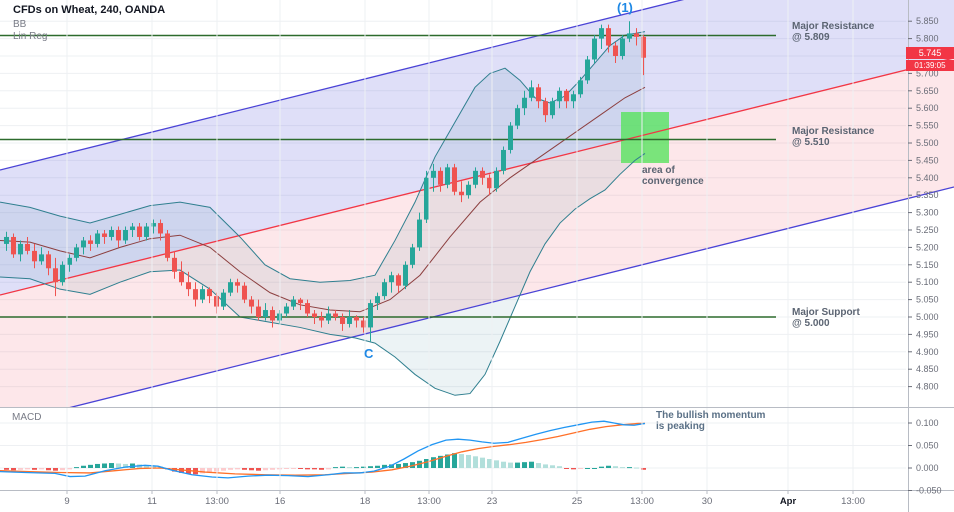 This screenshot has height=512, width=954. Describe the element at coordinates (833, 137) in the screenshot. I see `resistance-mid-label: Major Resistance @ 5.510` at that location.